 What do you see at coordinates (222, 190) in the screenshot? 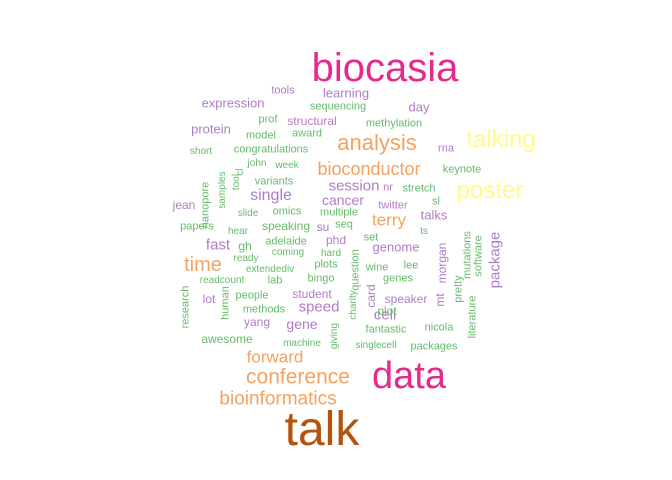
I see `word-samples: samples` at bounding box center [222, 190].